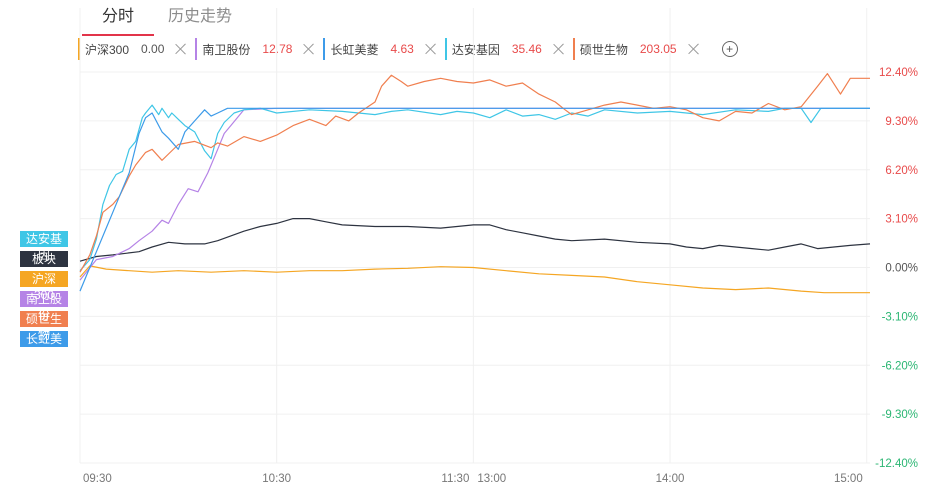 The height and width of the screenshot is (491, 928). Describe the element at coordinates (107, 49) in the screenshot. I see `stock-name: 沪深300` at that location.